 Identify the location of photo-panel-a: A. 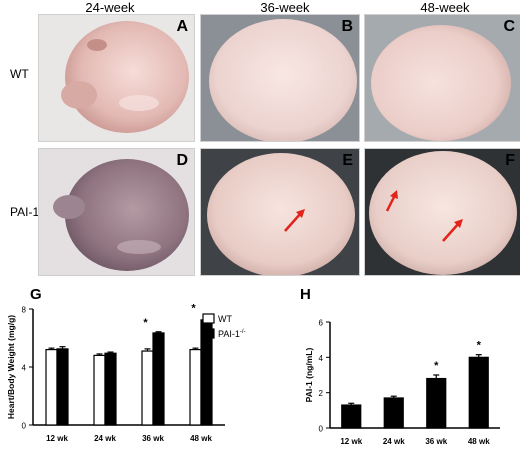
(116, 78).